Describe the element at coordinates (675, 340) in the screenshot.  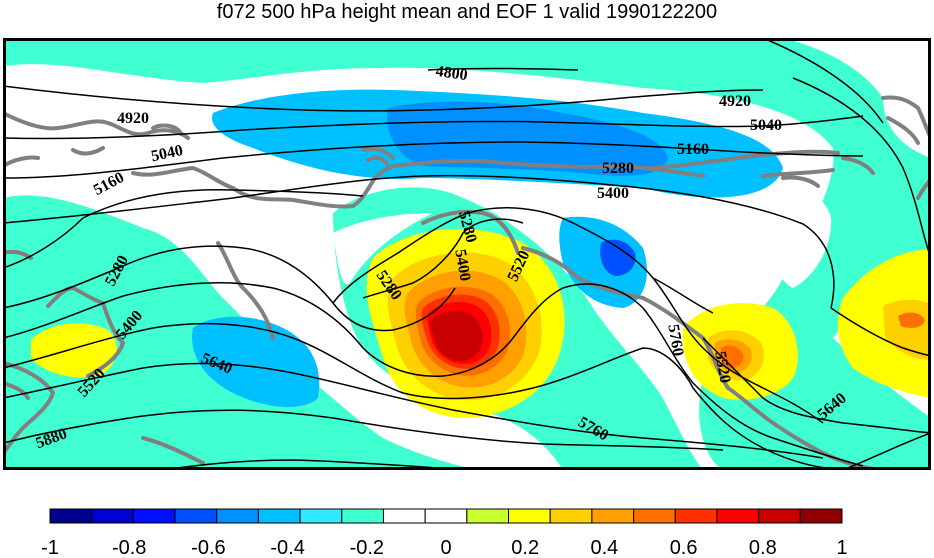
I see `contour-label: 5760` at that location.